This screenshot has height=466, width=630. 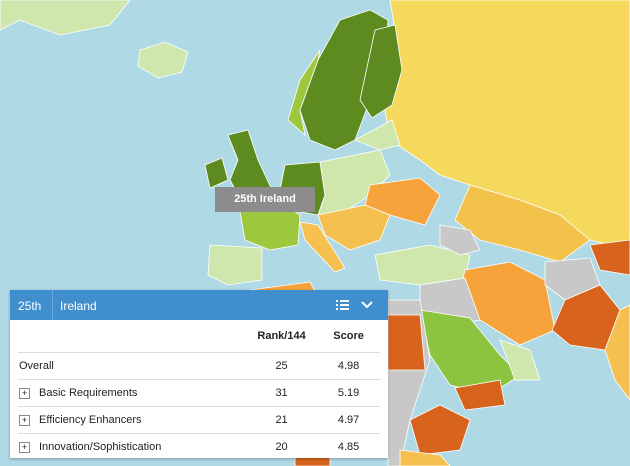 What do you see at coordinates (88, 393) in the screenshot?
I see `row-label: Basic Requirements` at bounding box center [88, 393].